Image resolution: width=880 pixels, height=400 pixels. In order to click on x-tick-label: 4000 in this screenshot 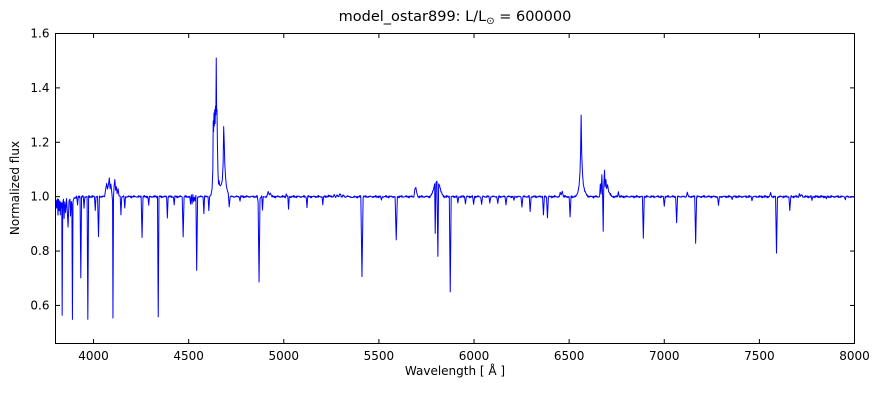, I will do `click(93, 356)`.